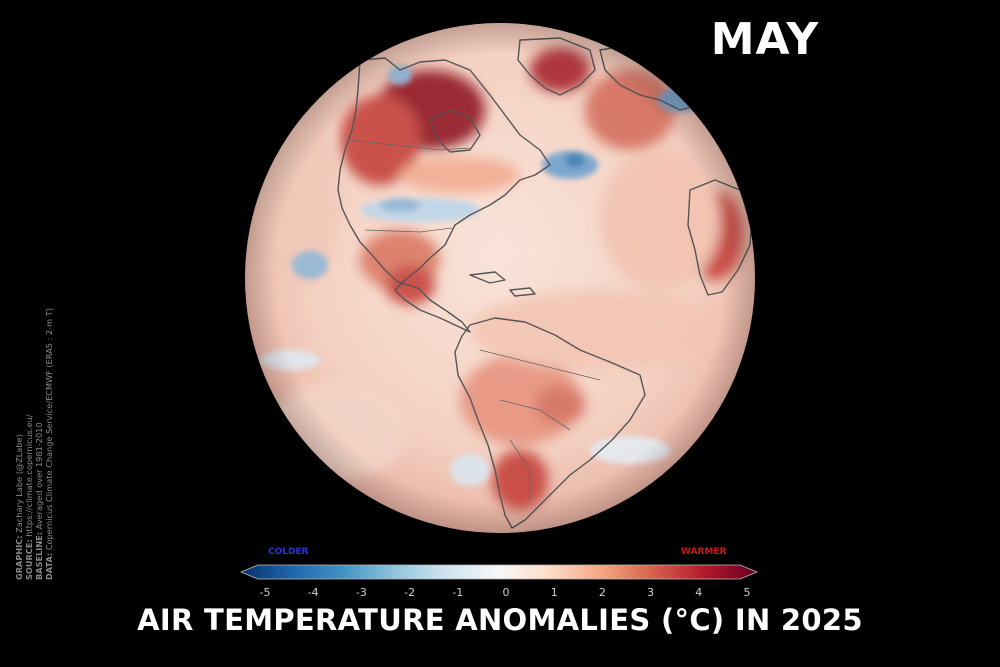 This screenshot has width=1000, height=667. I want to click on colorbar-tick-label: 2, so click(602, 592).